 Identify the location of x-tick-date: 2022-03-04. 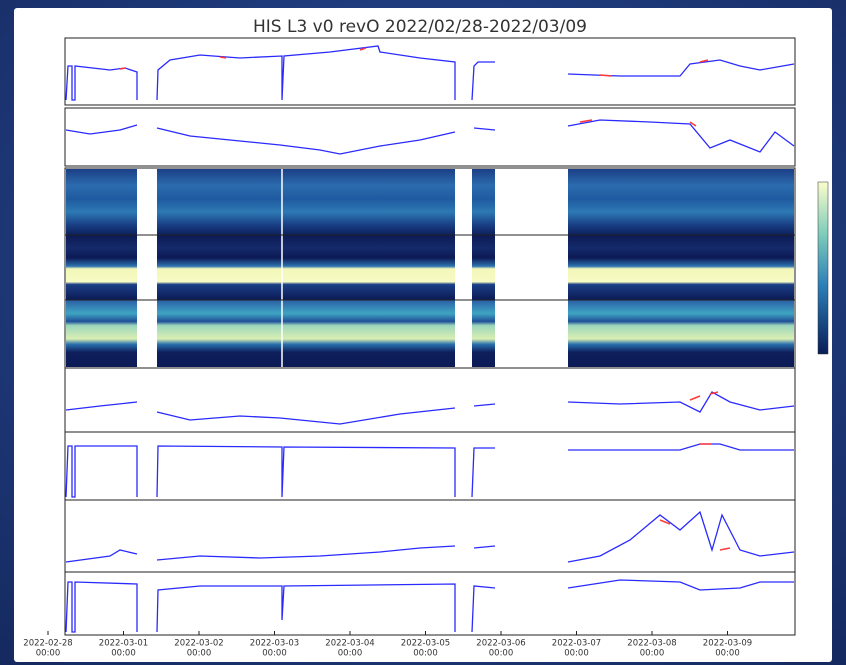
(349, 644).